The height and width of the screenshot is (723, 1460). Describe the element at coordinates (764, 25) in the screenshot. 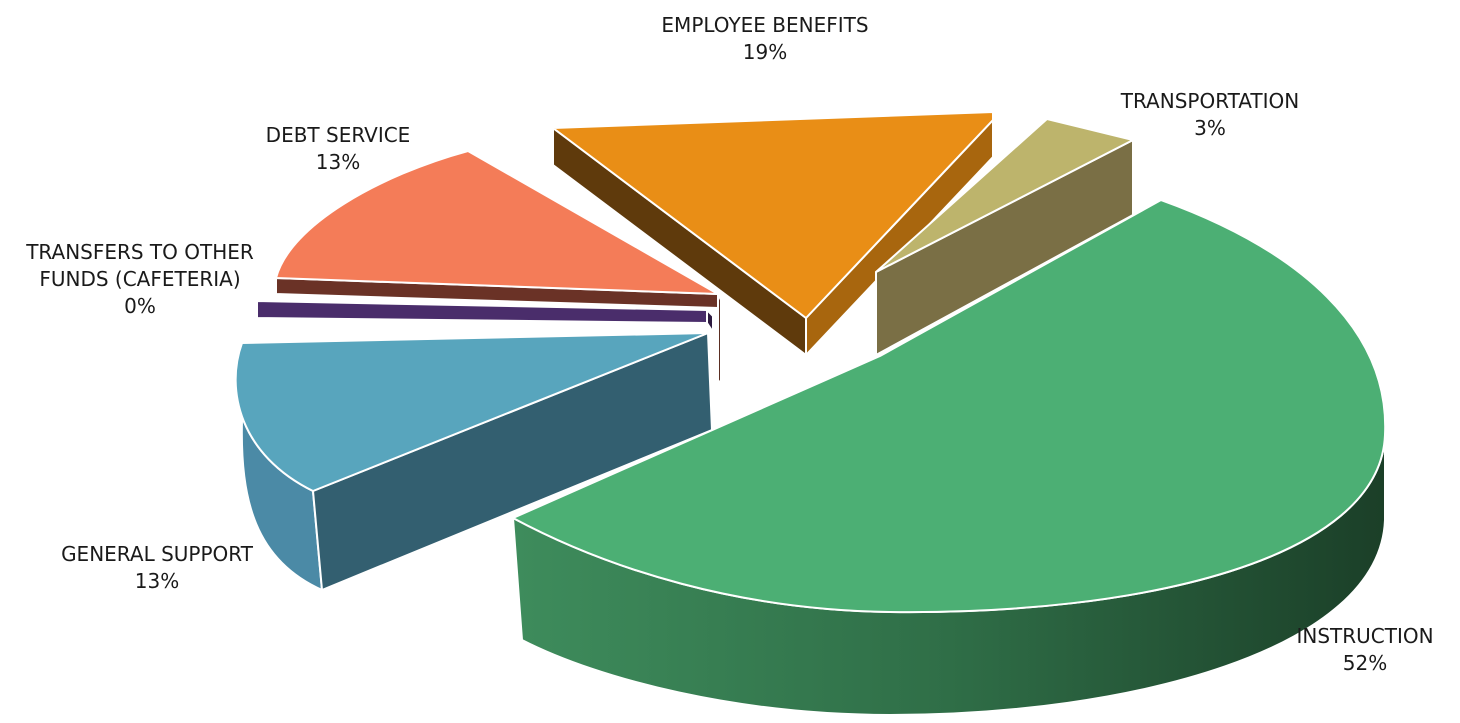

I see `slice-name-text: EMPLOYEE BENEFITS` at that location.